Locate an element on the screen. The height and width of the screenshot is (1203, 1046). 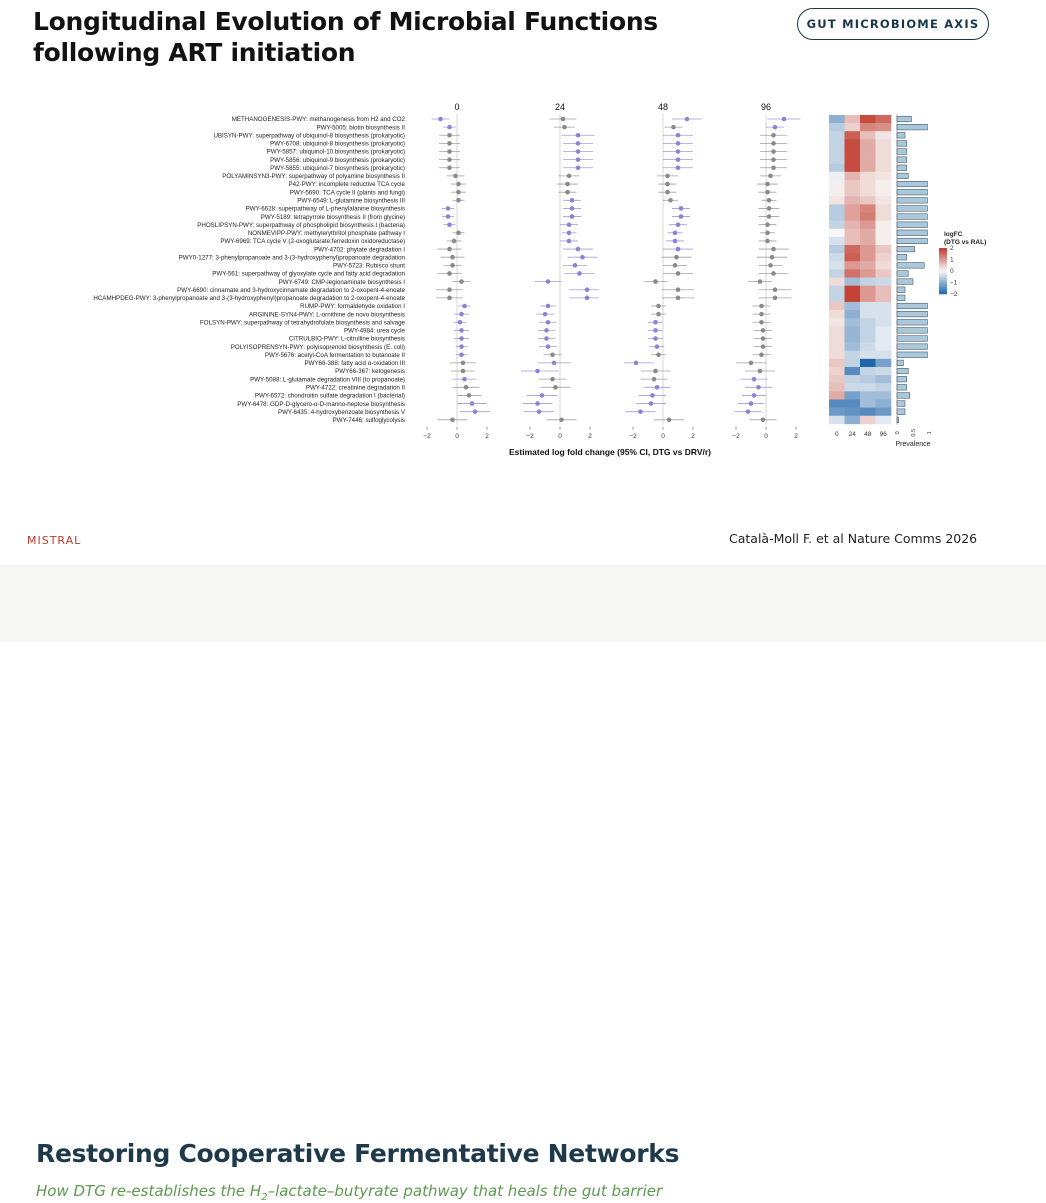
legend-tick: −2 is located at coordinates (954, 294).